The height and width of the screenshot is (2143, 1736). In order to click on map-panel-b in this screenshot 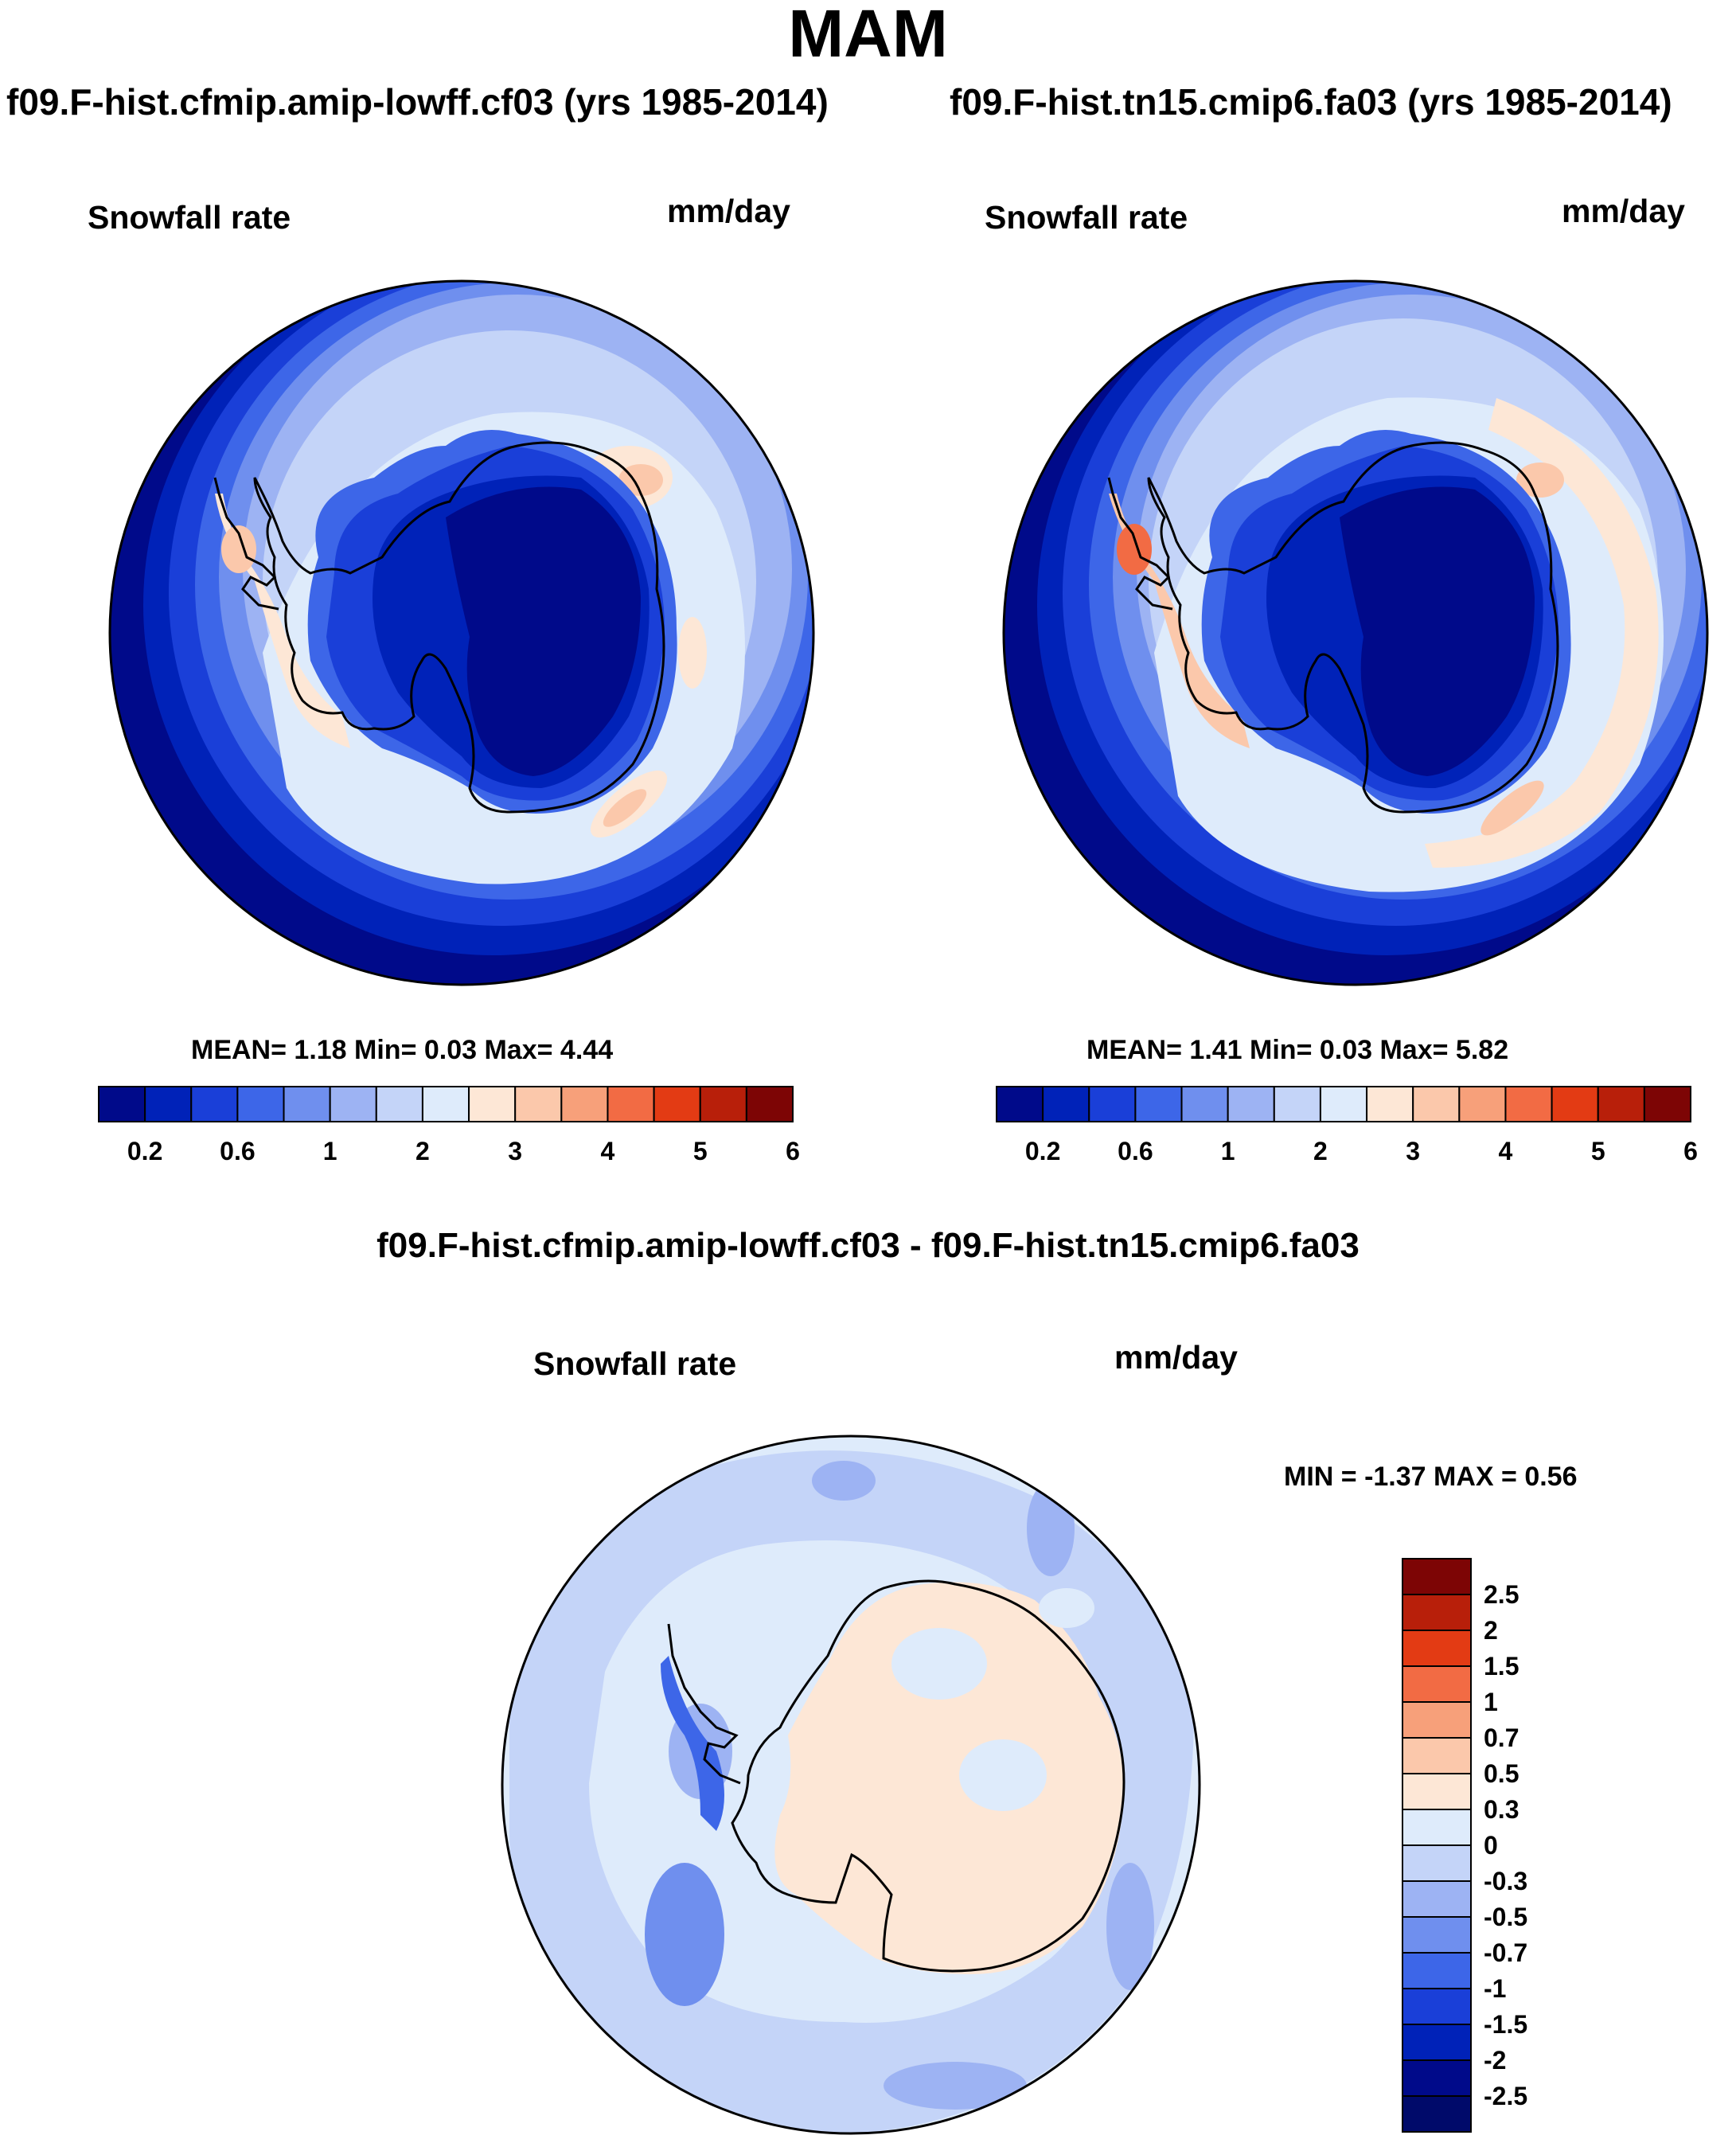, I will do `click(1355, 632)`.